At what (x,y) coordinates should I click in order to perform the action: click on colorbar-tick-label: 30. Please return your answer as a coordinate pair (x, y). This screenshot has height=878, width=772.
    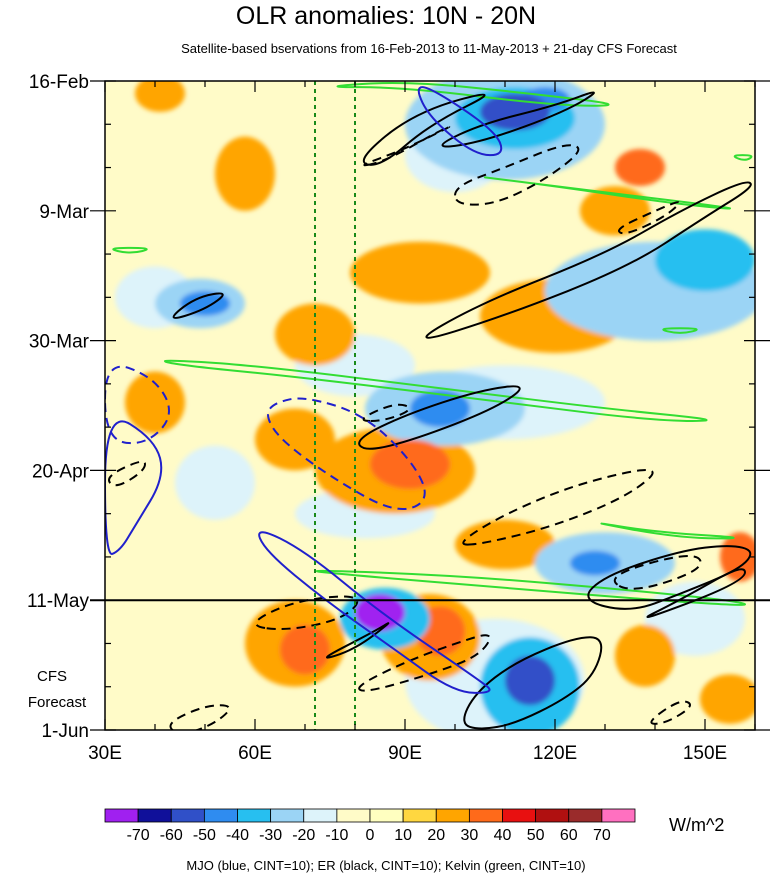
    Looking at the image, I should click on (469, 835).